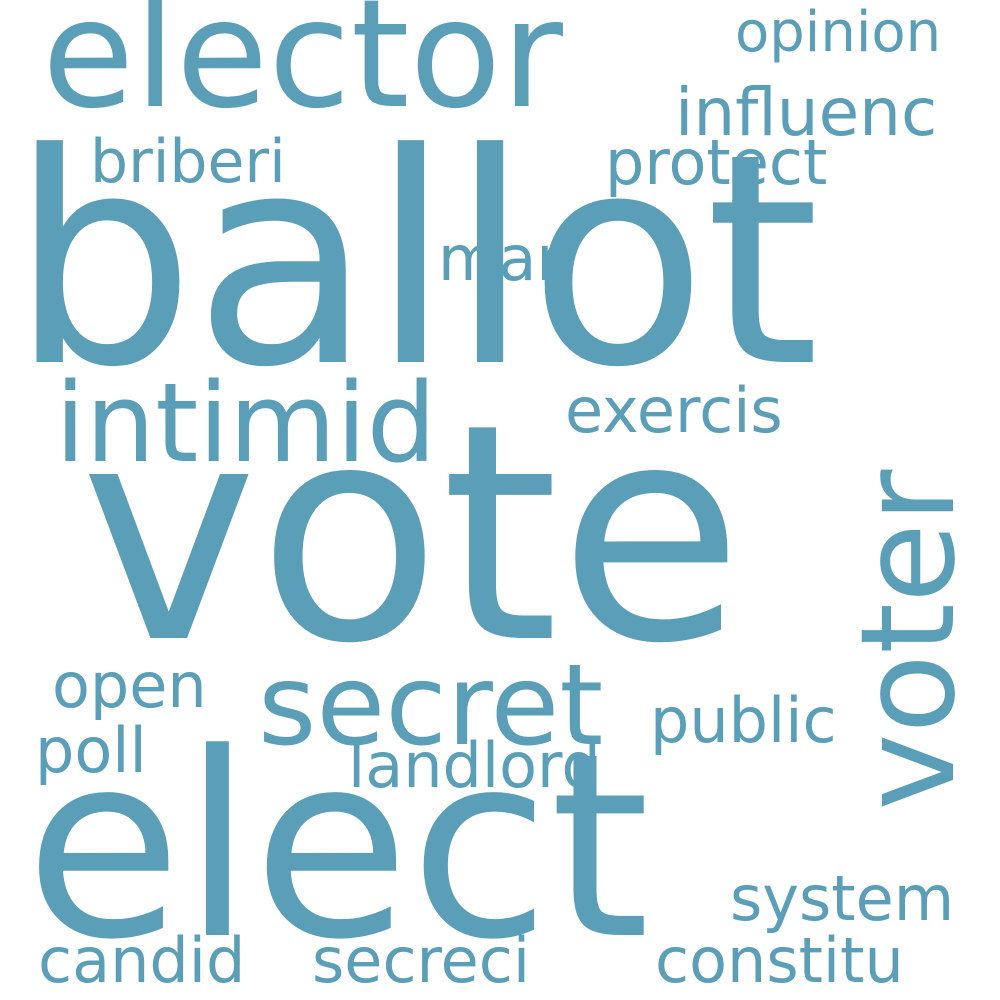 This screenshot has width=1000, height=1000. What do you see at coordinates (674, 410) in the screenshot?
I see `word-exercis: exercis` at bounding box center [674, 410].